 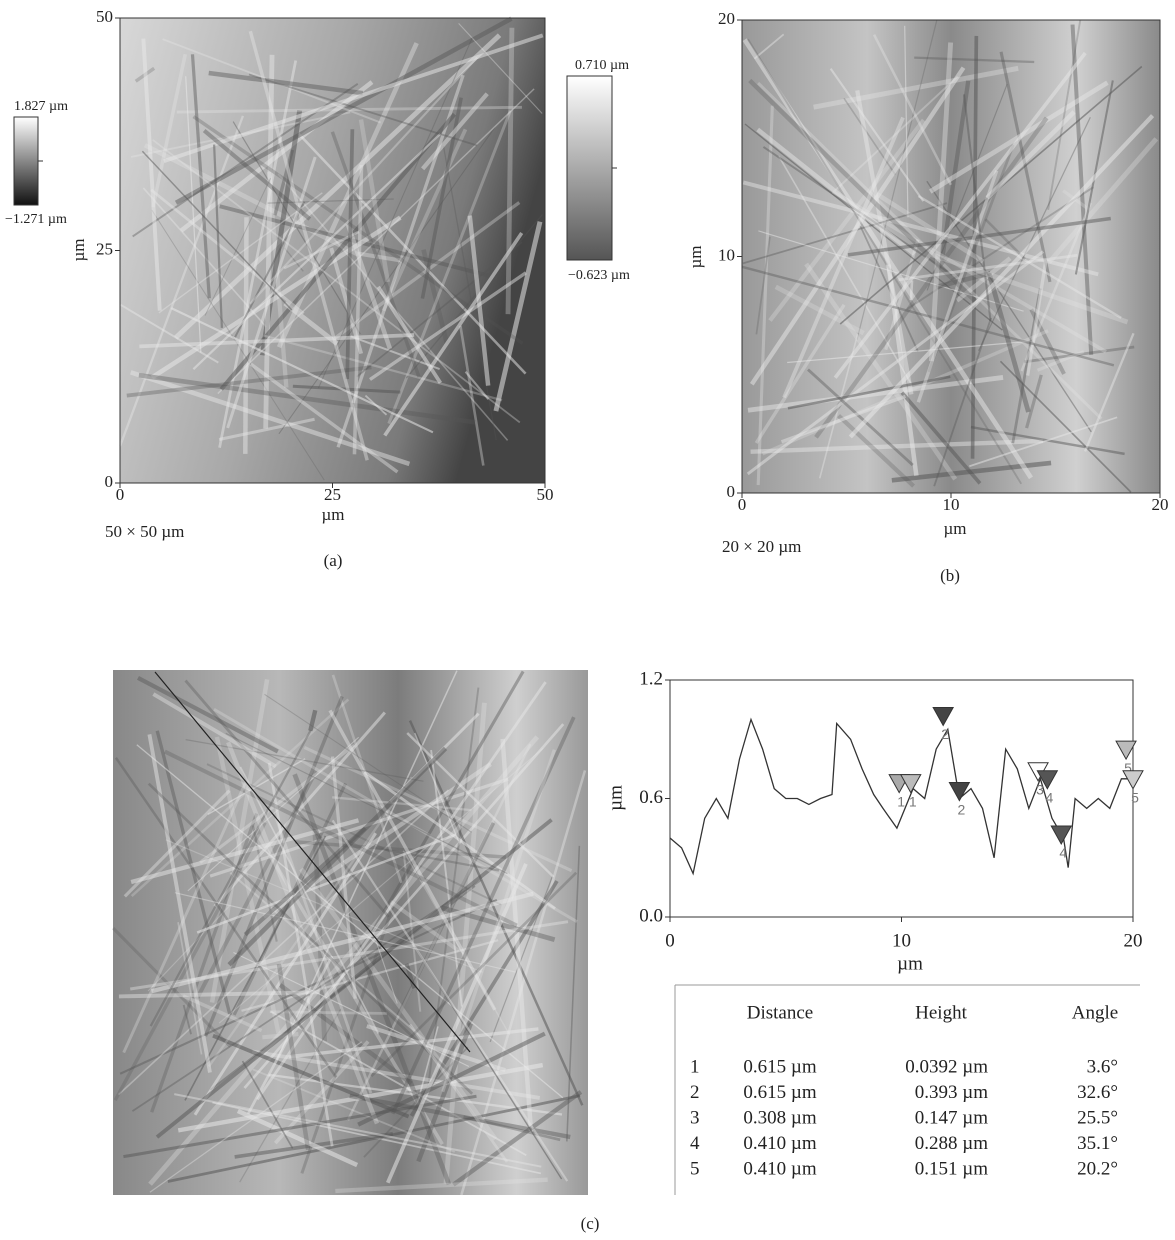 What do you see at coordinates (144, 531) in the screenshot?
I see `scan-size: 50 × 50 µm` at bounding box center [144, 531].